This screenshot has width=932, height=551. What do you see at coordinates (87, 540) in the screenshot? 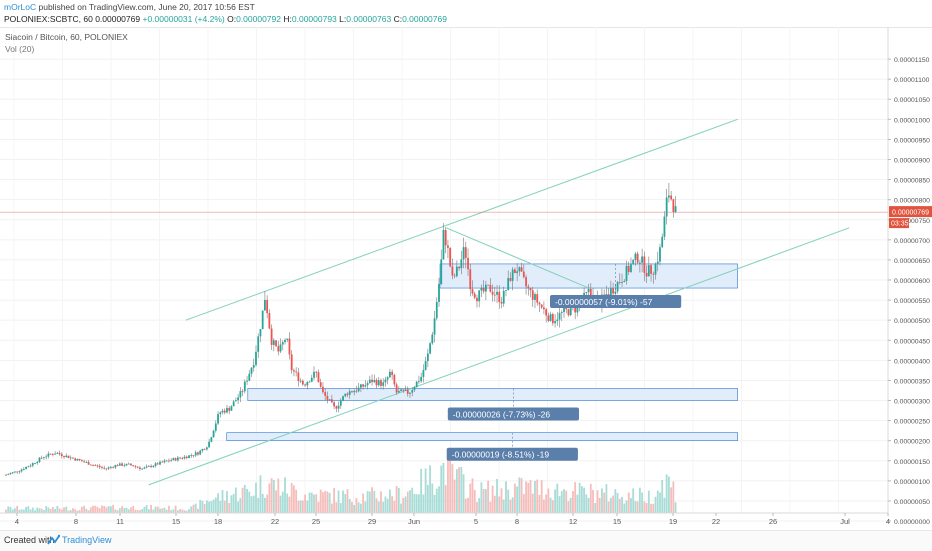
I see `tradingview-brand: TradingView` at bounding box center [87, 540].